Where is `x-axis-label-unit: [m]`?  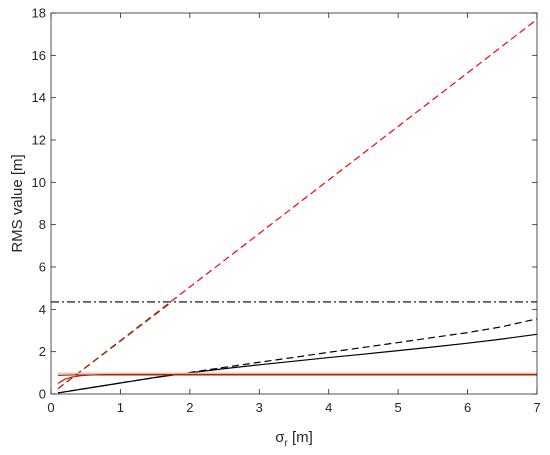
x-axis-label-unit: [m] is located at coordinates (300, 437).